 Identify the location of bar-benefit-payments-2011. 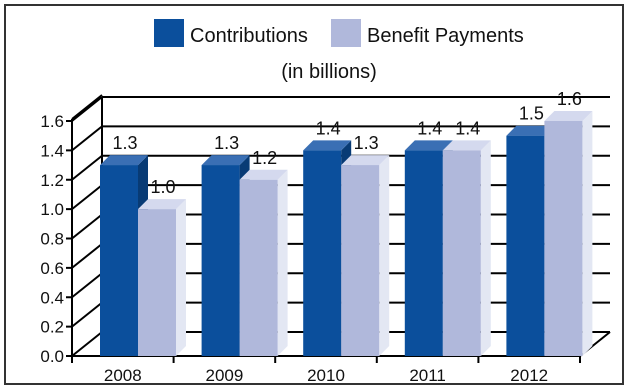
(461, 253).